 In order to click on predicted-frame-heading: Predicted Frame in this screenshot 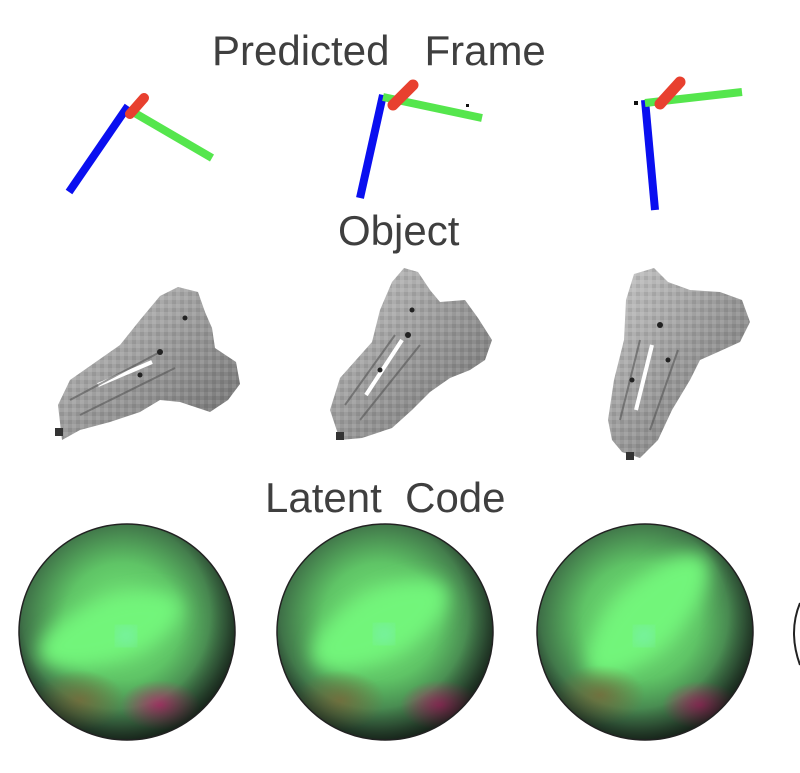, I will do `click(379, 50)`.